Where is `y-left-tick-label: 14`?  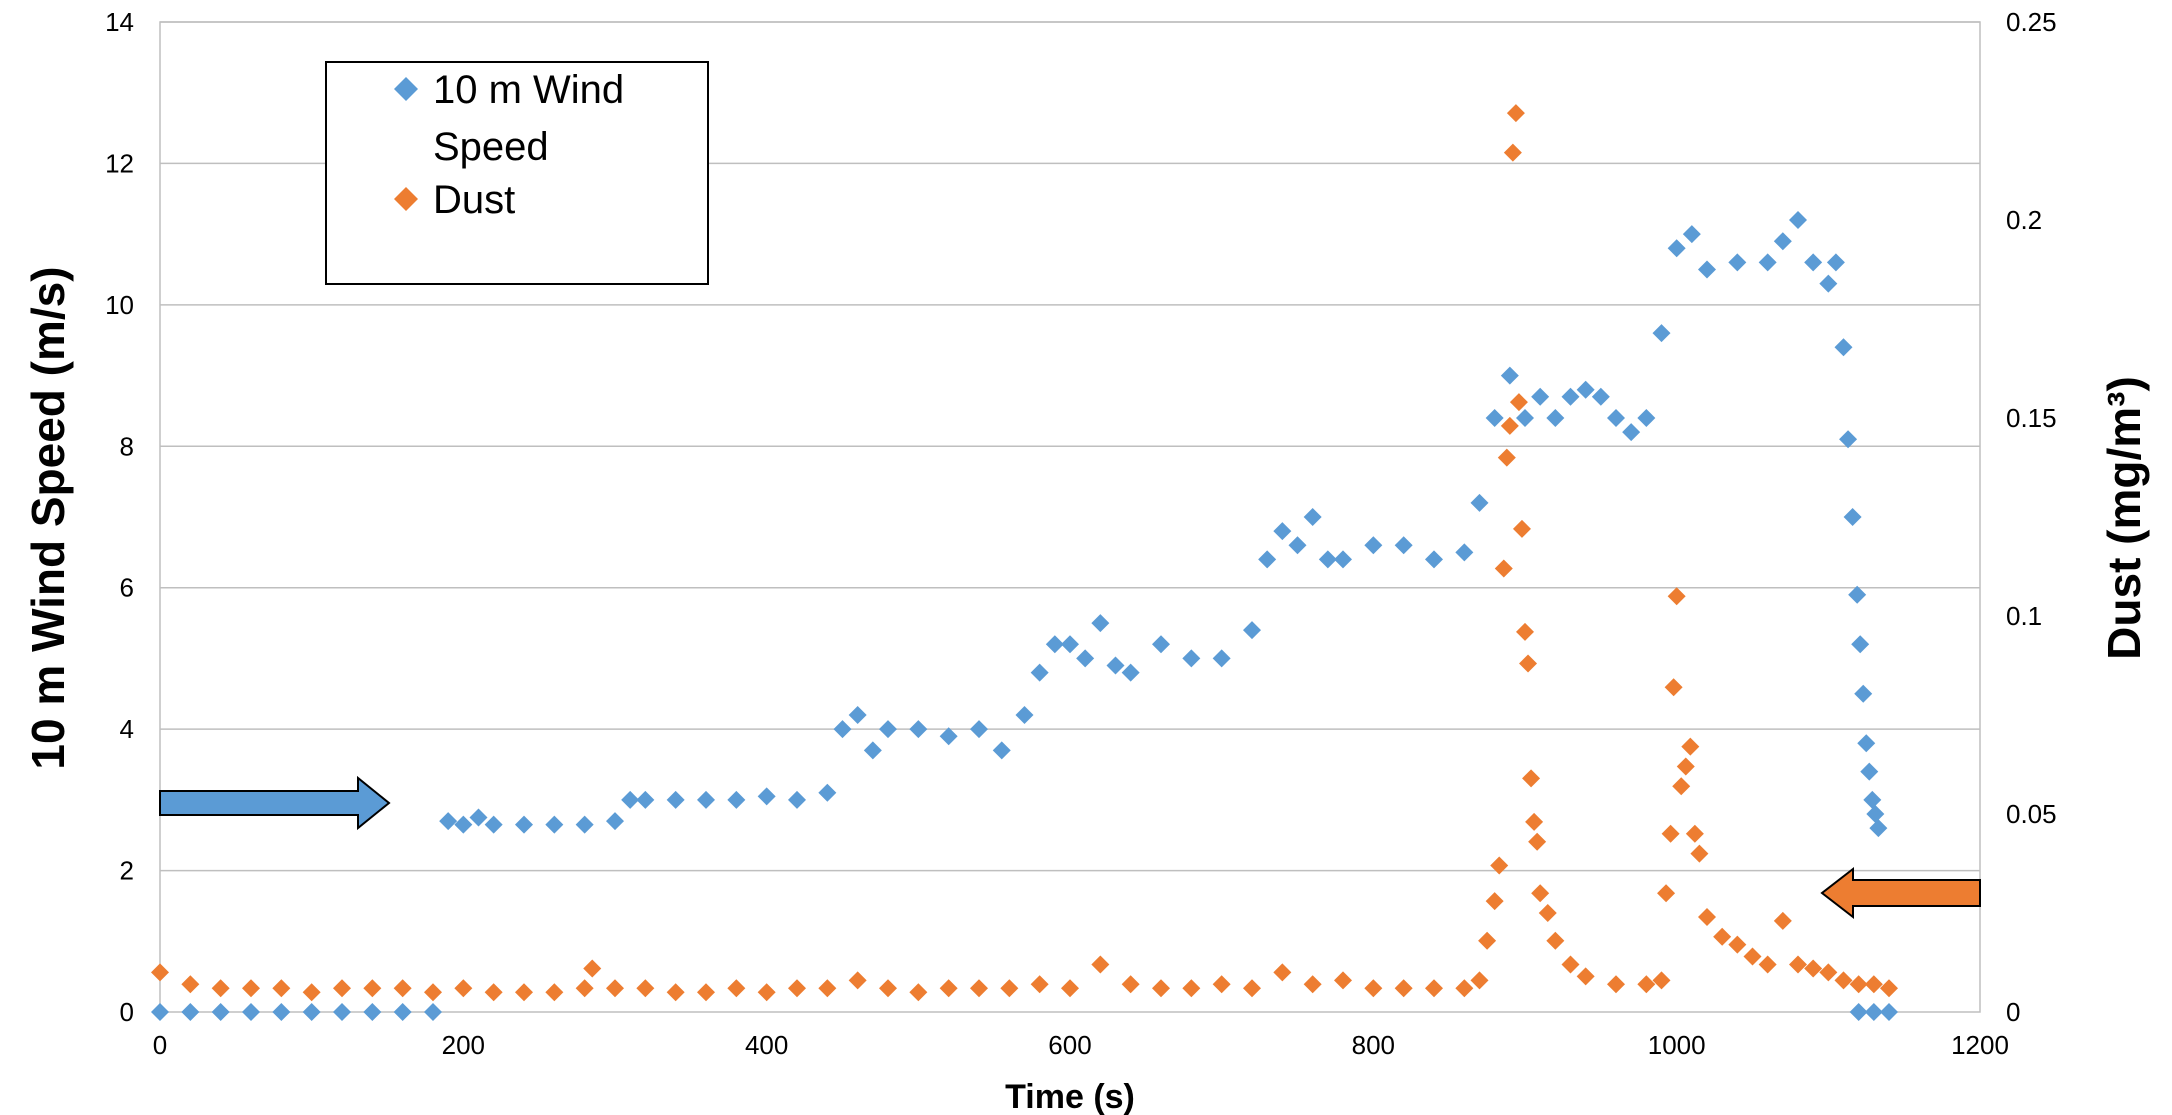
y-left-tick-label: 14 is located at coordinates (119, 22).